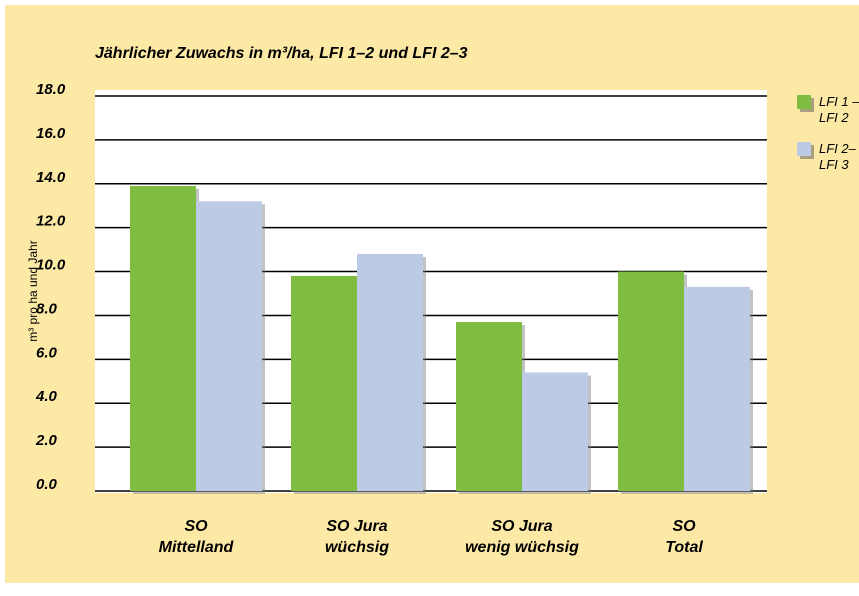 Image resolution: width=859 pixels, height=596 pixels. I want to click on y-axis-ticks: 0.0 2.0 4.0 6.0 8.0 10.0 12.0 14.0 16.0 18.0, so click(50, 287).